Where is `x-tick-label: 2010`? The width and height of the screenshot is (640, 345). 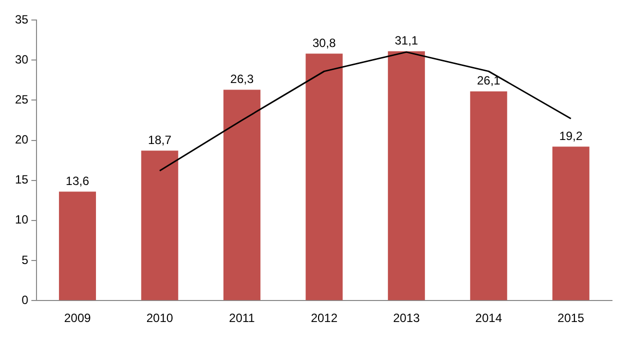 x-tick-label: 2010 is located at coordinates (160, 318).